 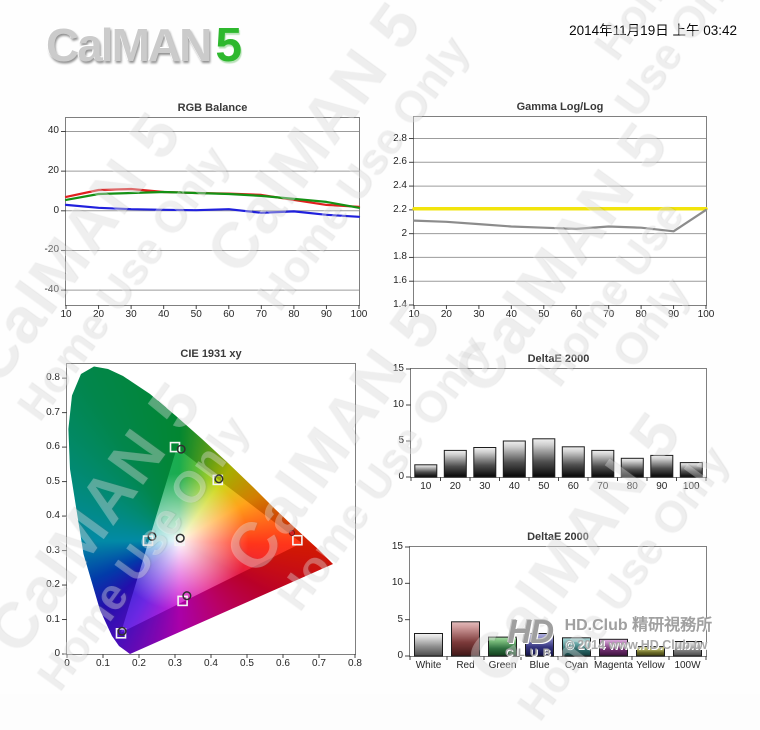 What do you see at coordinates (400, 162) in the screenshot?
I see `tick-label: 2.6` at bounding box center [400, 162].